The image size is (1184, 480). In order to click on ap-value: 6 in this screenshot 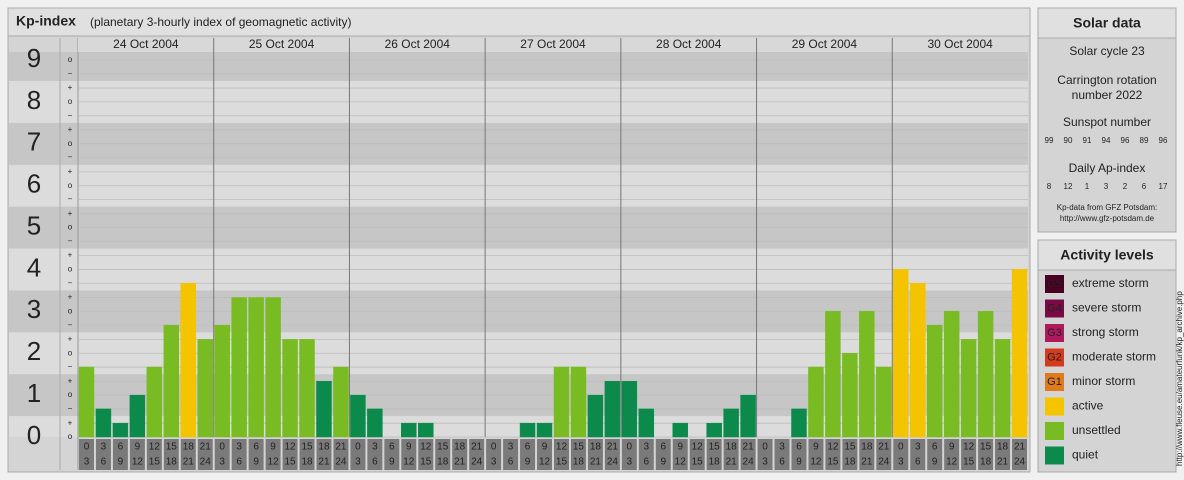, I will do `click(1144, 186)`.